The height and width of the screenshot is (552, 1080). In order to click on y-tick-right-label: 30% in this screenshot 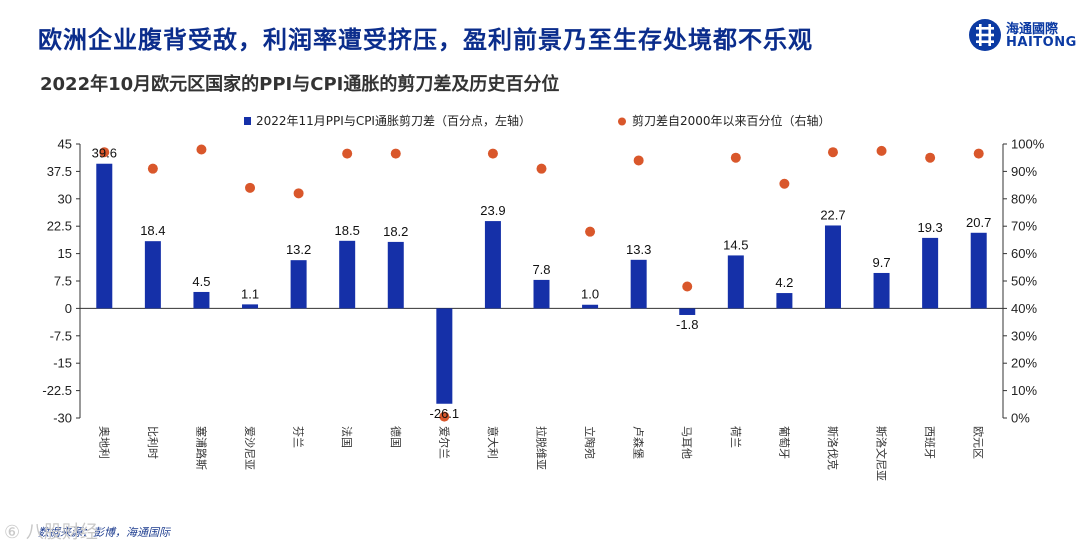, I will do `click(1024, 335)`.